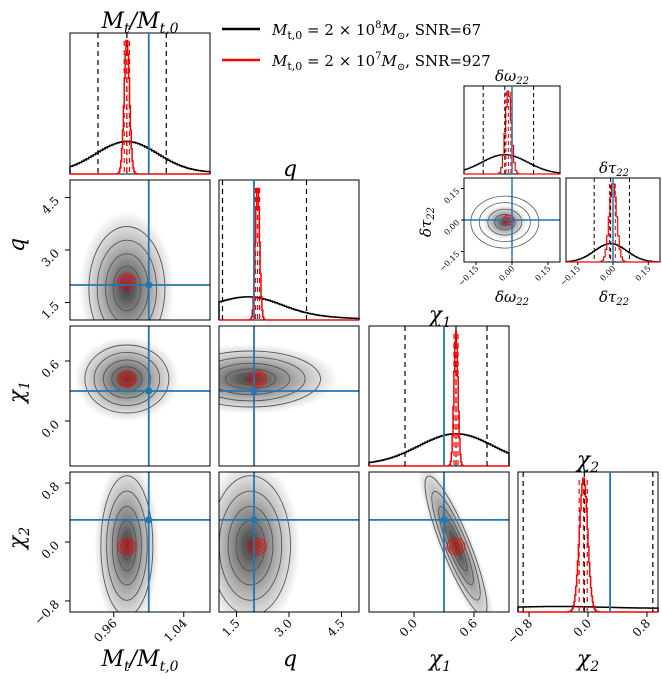  Describe the element at coordinates (570, 276) in the screenshot. I see `inset-xtick-label-1-0: −0.15` at that location.